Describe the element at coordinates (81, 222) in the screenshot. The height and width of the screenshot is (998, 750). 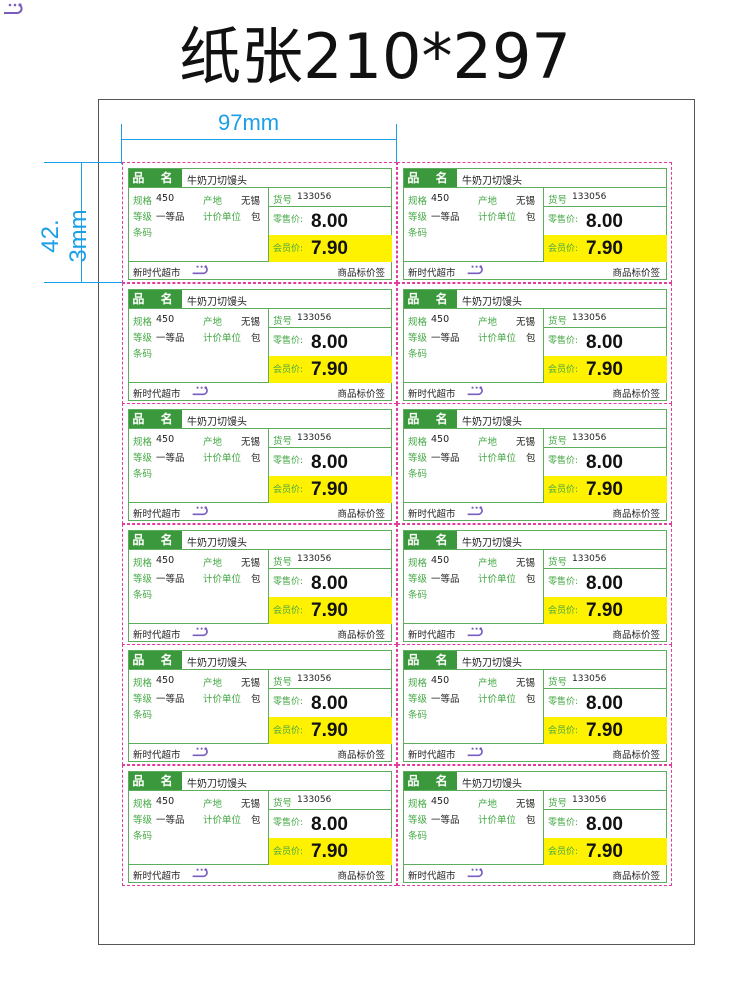
I see `height-dimension-line` at that location.